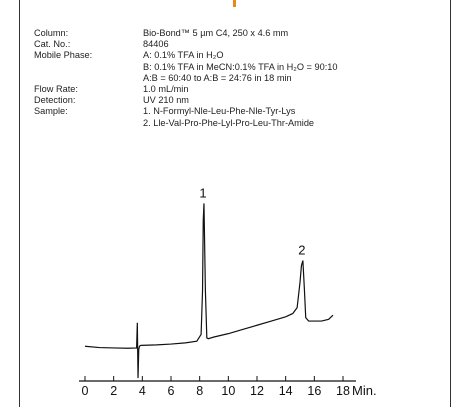 This screenshot has height=407, width=468. Describe the element at coordinates (55, 100) in the screenshot. I see `info-label: Detection:` at that location.